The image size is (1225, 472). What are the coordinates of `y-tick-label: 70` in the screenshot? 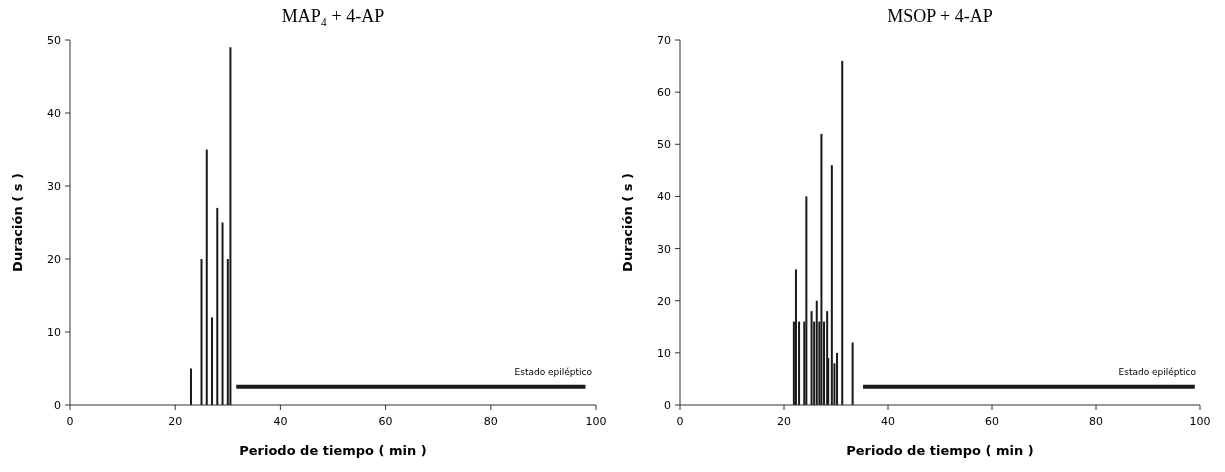 It's located at (664, 40).